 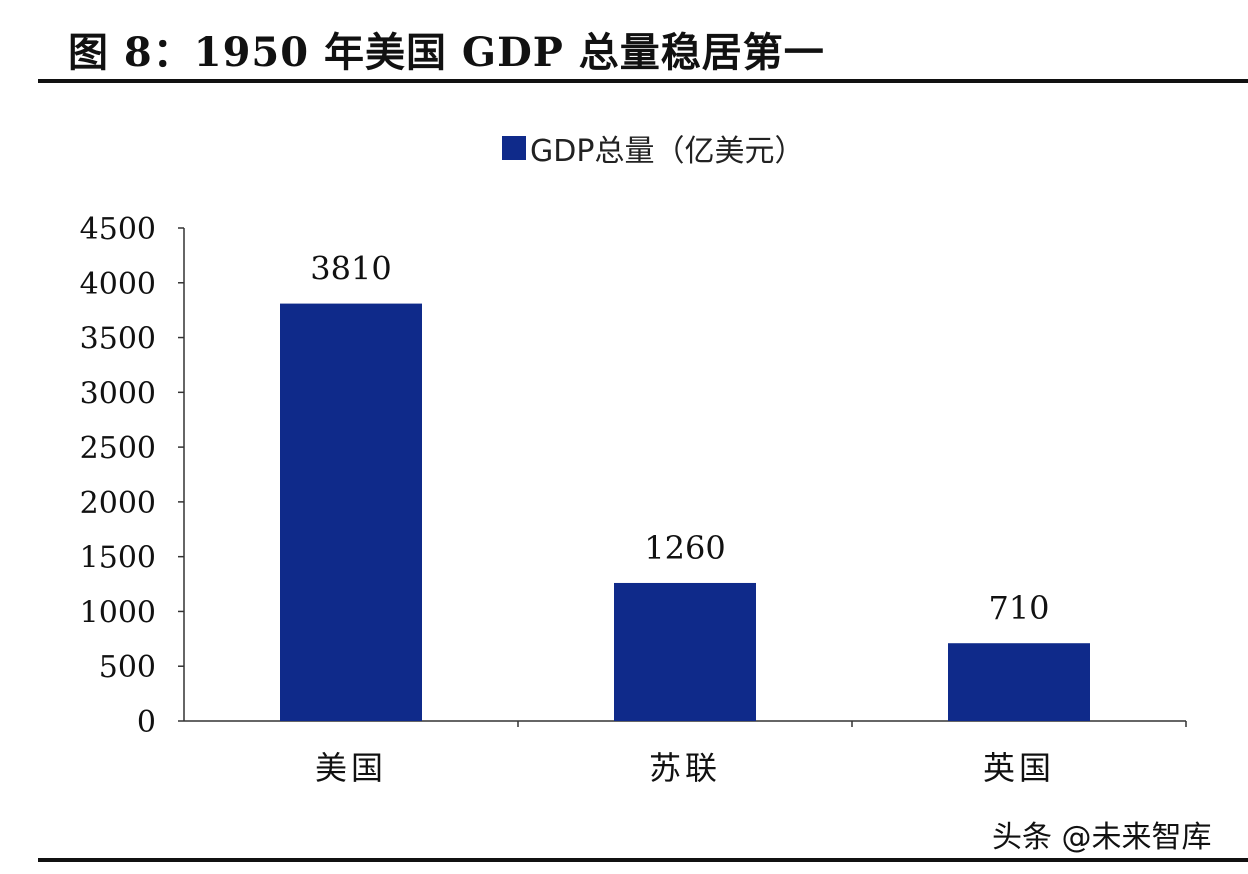 I want to click on figure-title: 图 8：1950 年美国 GDP 总量稳居第一, so click(x=446, y=52).